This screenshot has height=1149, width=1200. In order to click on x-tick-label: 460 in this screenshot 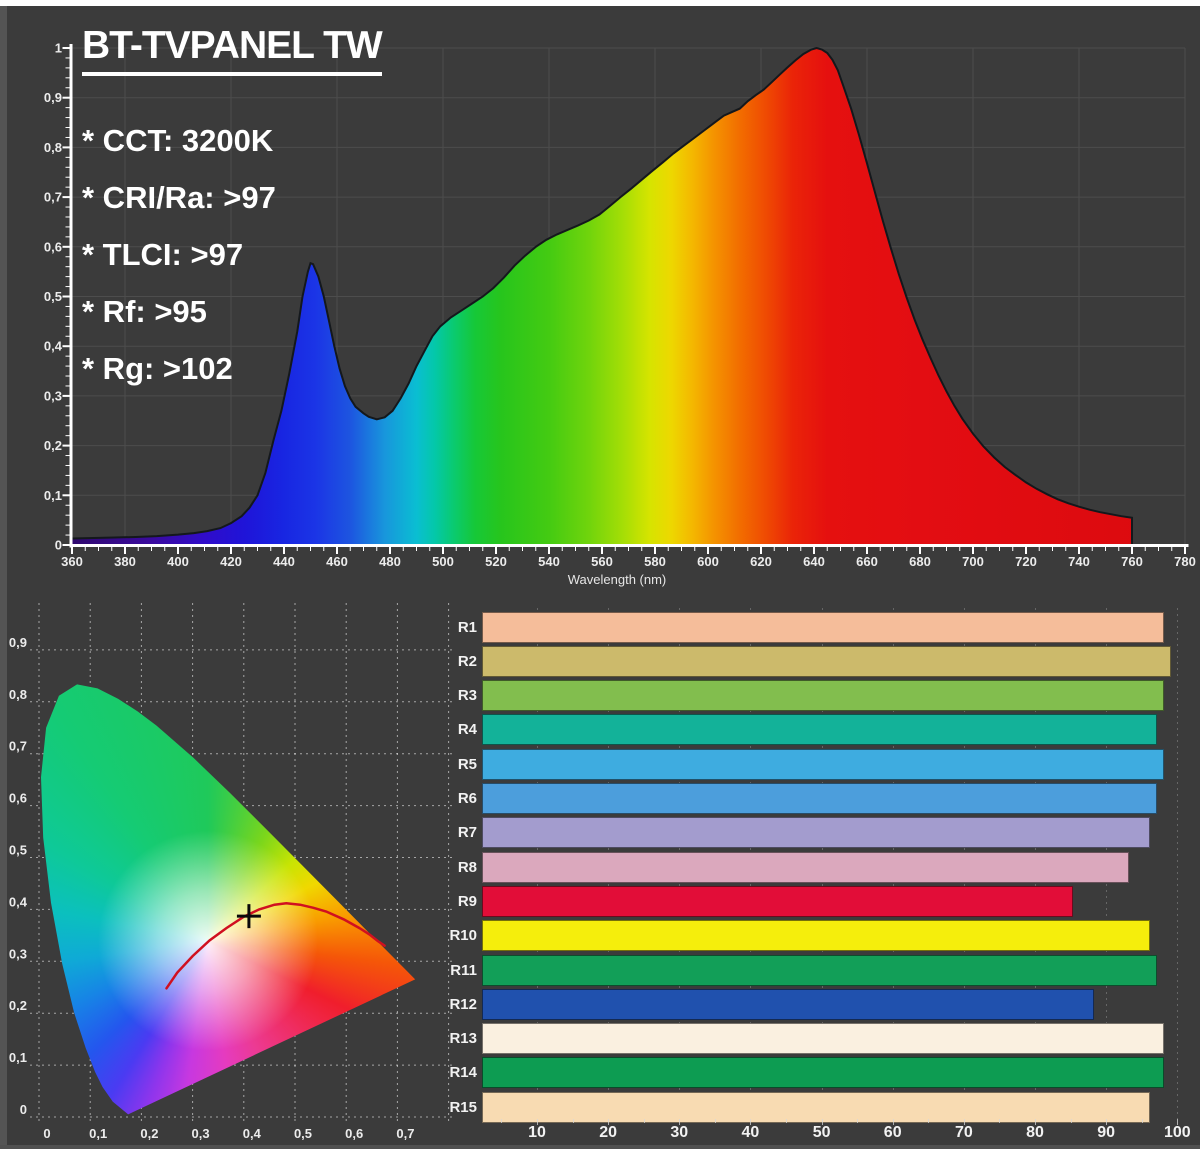, I will do `click(337, 561)`.